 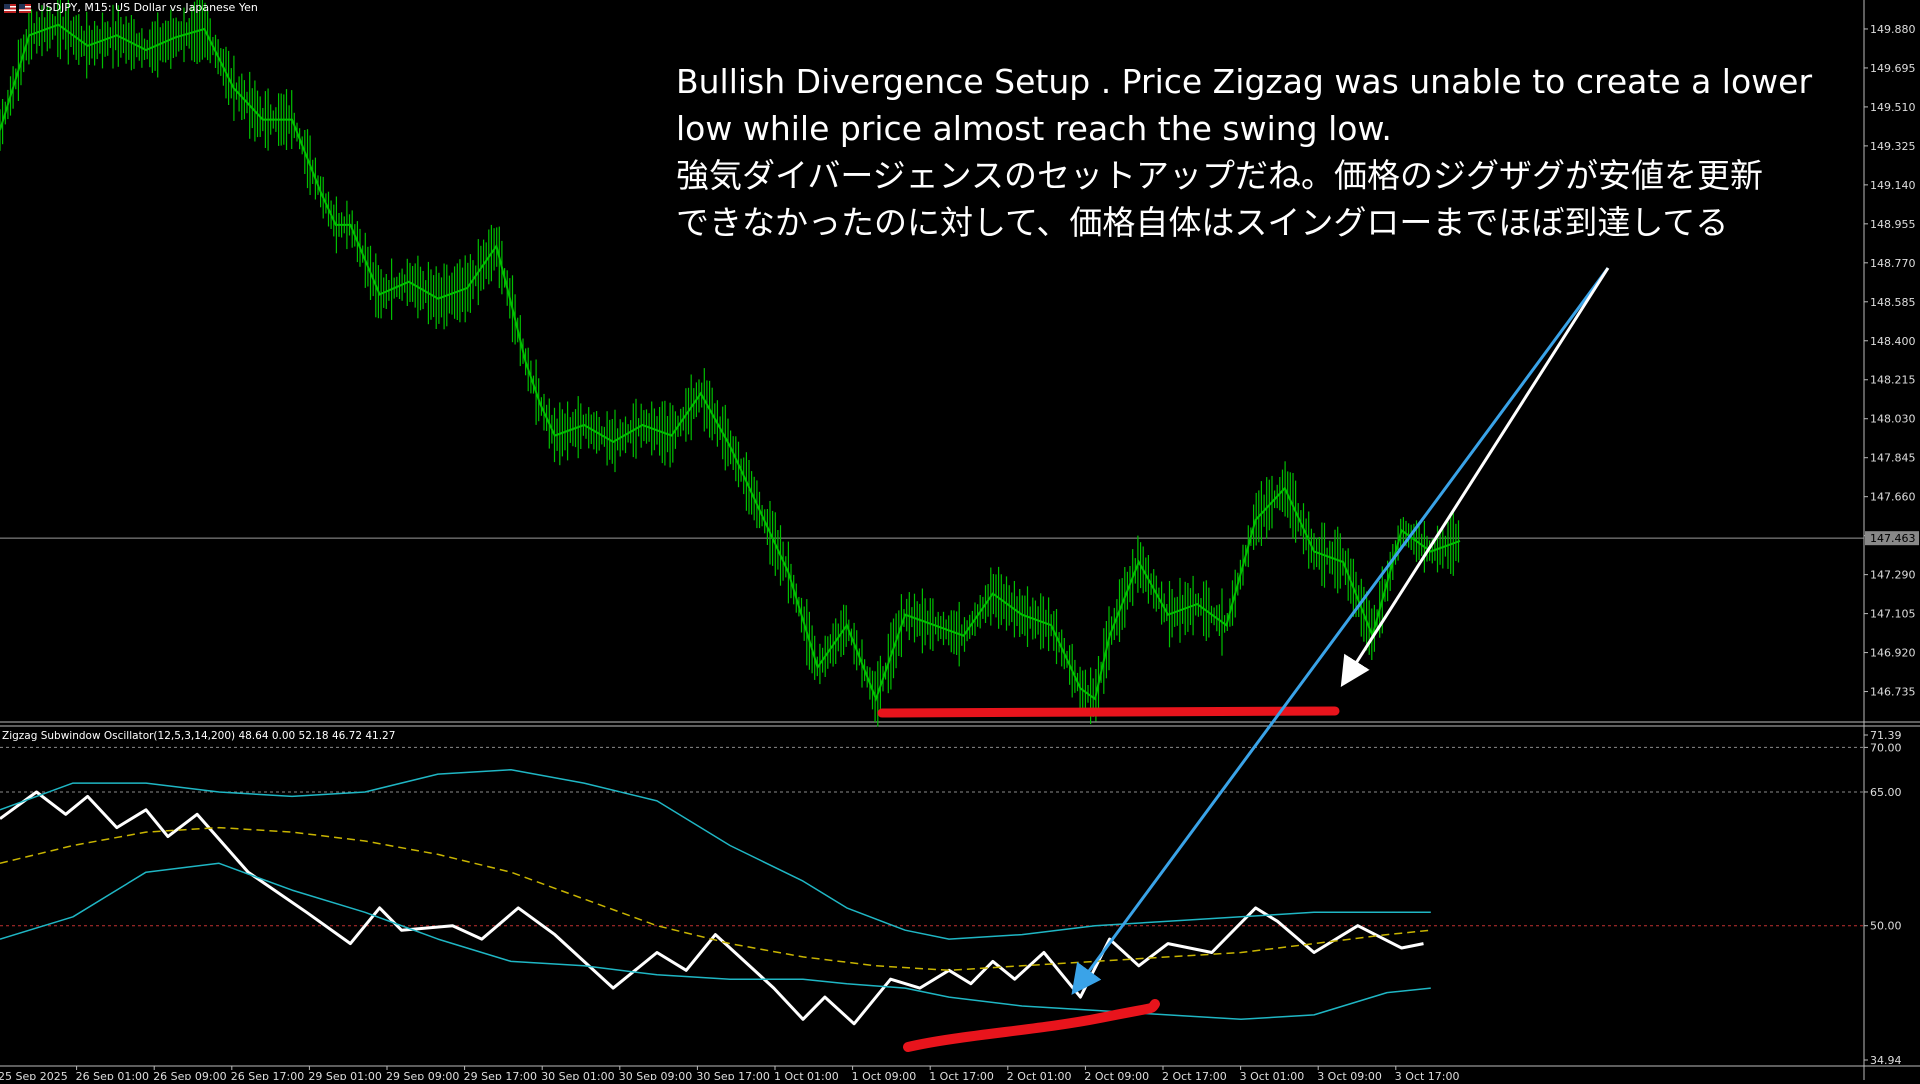 I want to click on time-tick-label: 3 Oct 09:00, so click(x=1349, y=1075).